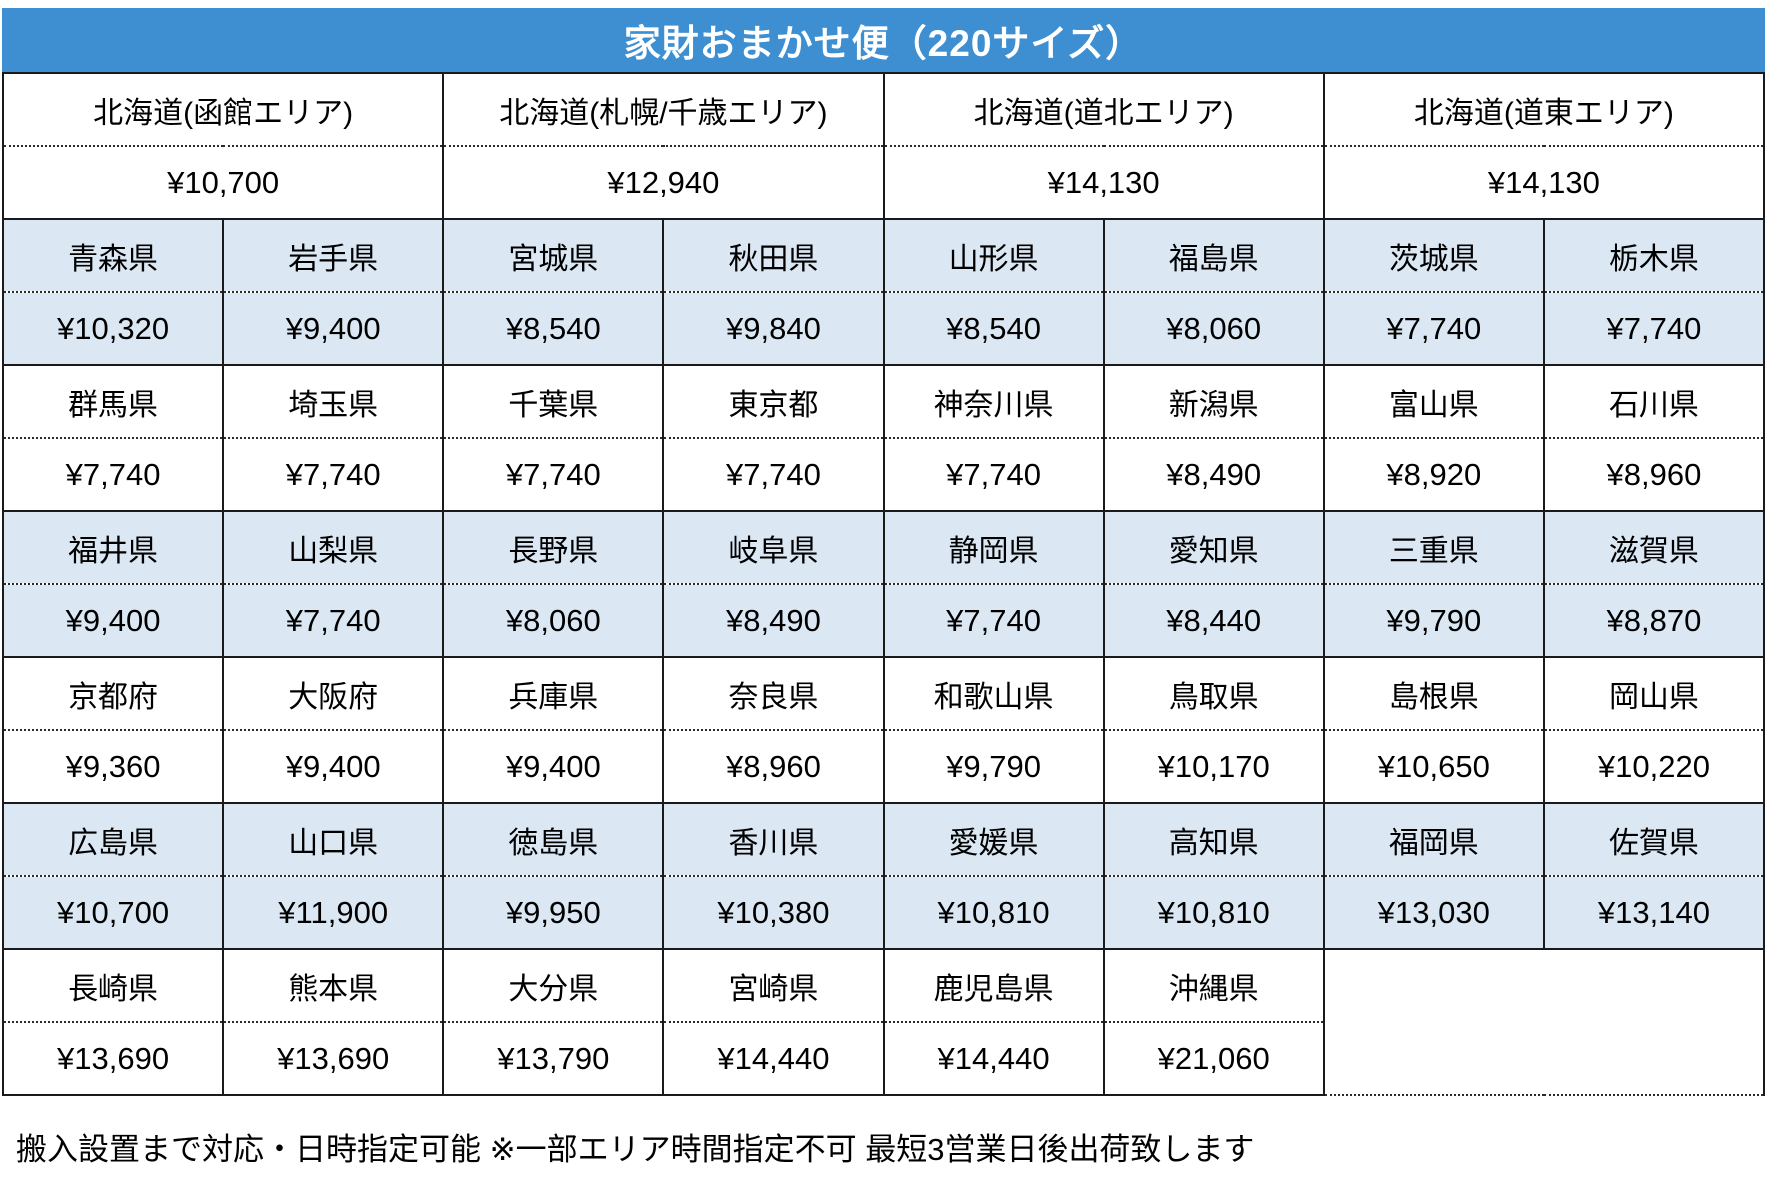 Image resolution: width=1767 pixels, height=1204 pixels. What do you see at coordinates (1213, 1059) in the screenshot?
I see `price-cell: ¥21,060` at bounding box center [1213, 1059].